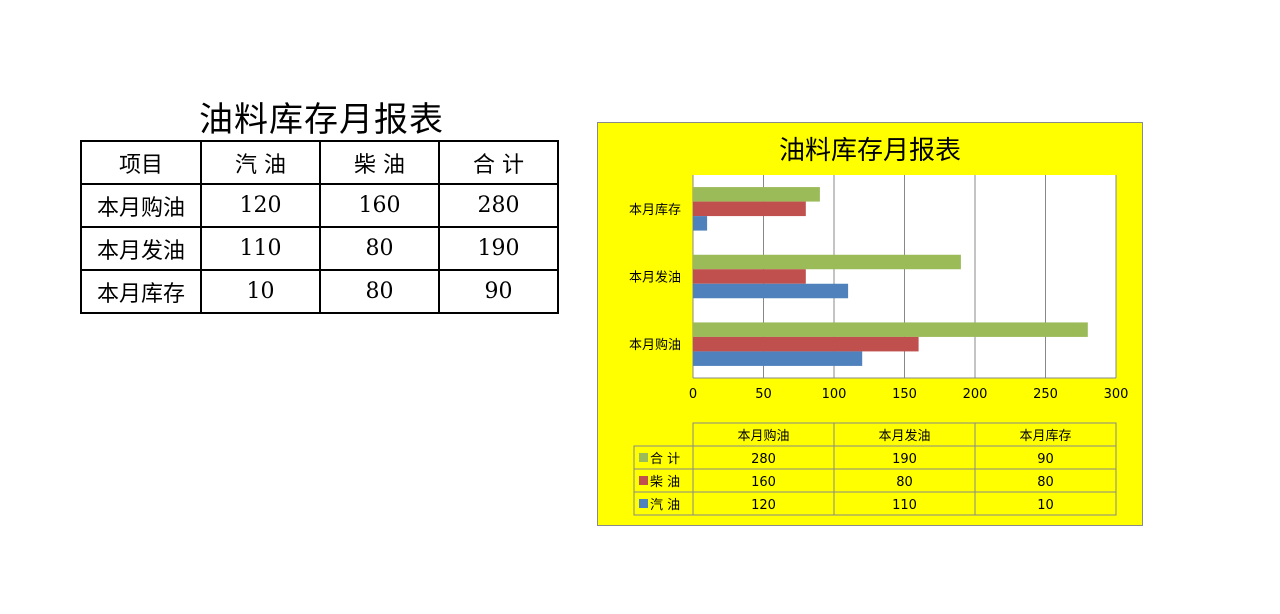  I want to click on y-category-label: 本月库存, so click(655, 210).